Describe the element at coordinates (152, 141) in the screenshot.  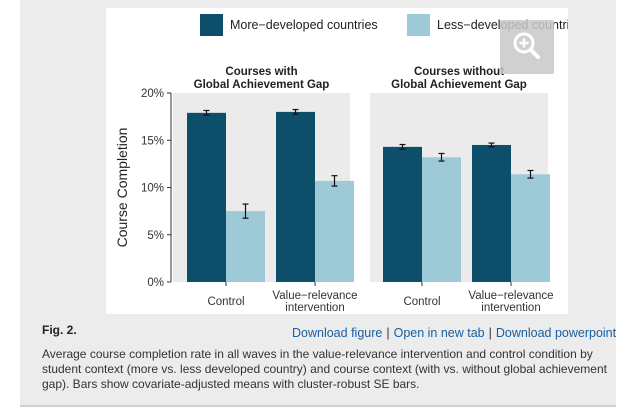
I see `y-tick-label: 15%` at that location.